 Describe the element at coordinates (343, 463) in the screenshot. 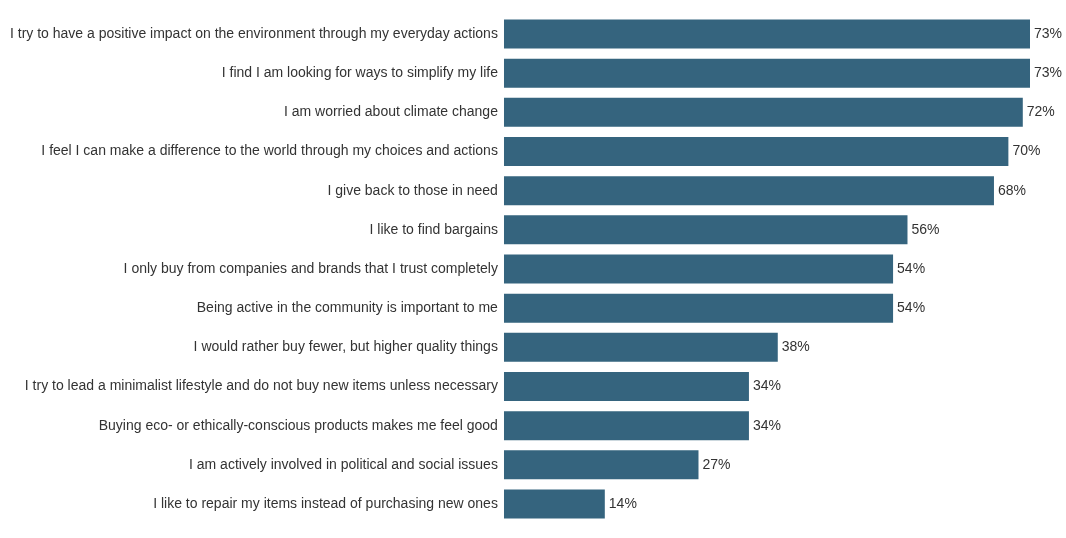

I see `y-tick-label: I am actively involved in political and social issues` at that location.